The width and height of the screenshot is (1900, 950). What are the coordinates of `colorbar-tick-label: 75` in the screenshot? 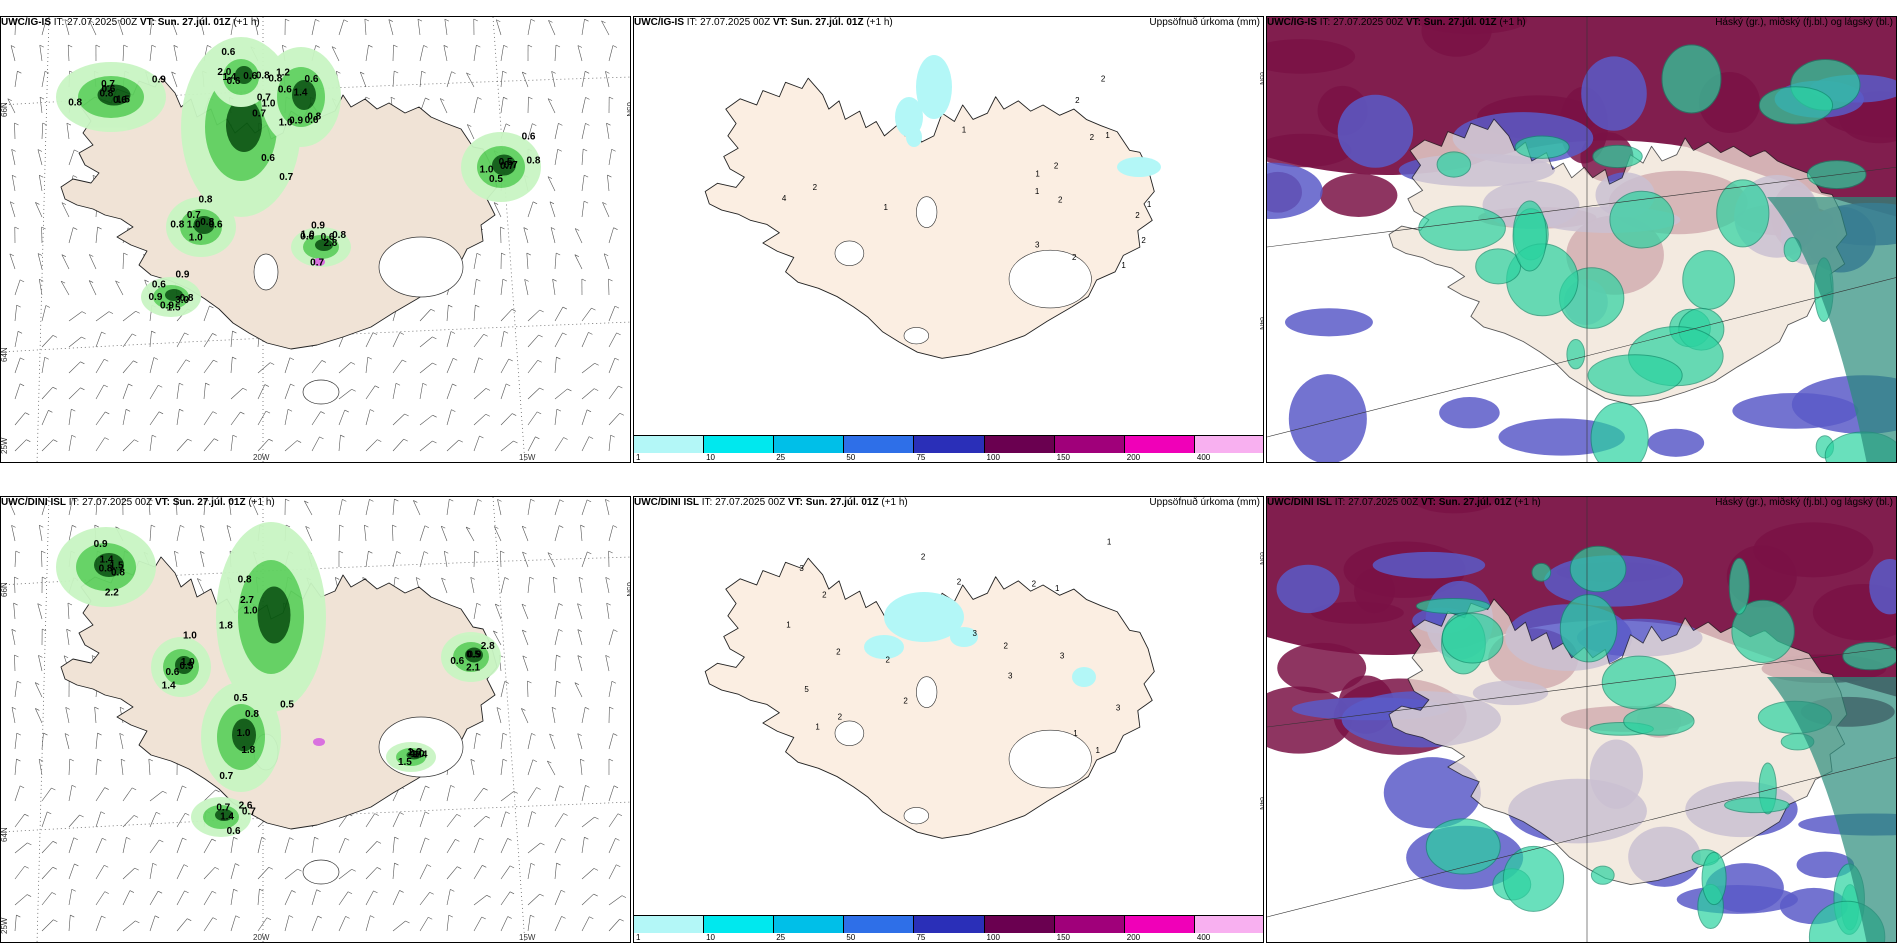 It's located at (921, 457).